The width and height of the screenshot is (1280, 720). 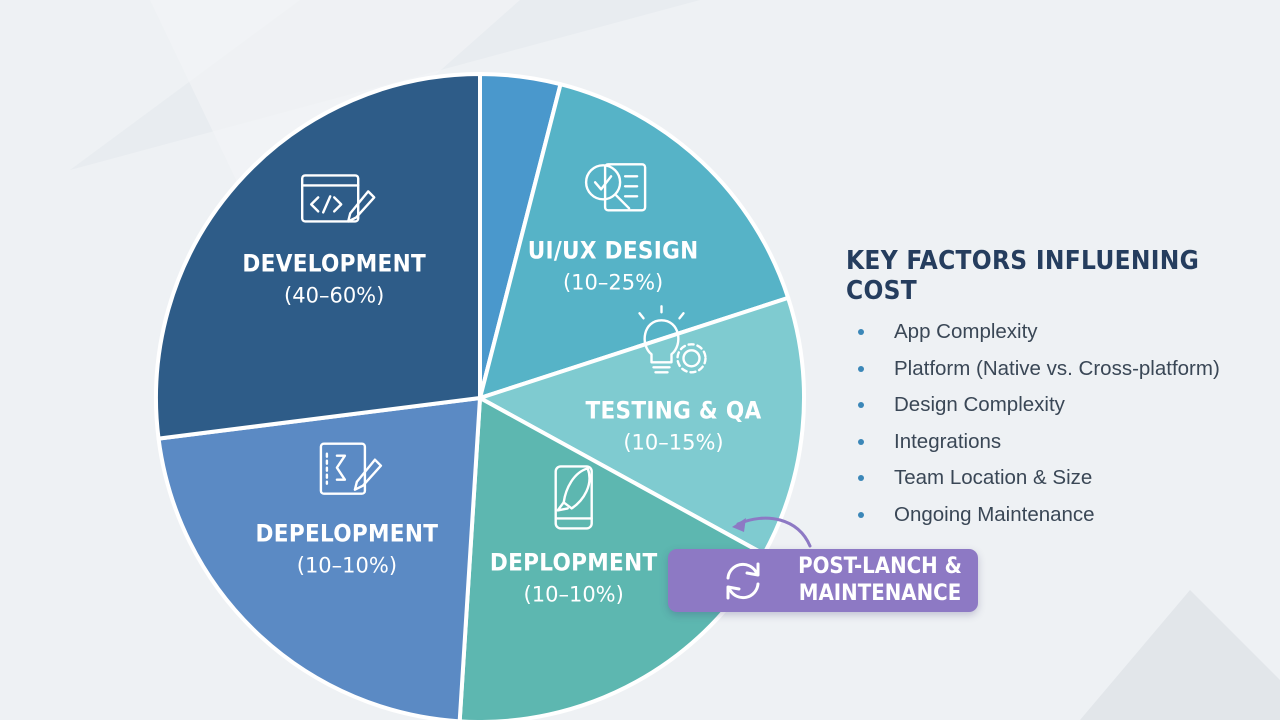 What do you see at coordinates (334, 263) in the screenshot?
I see `slice-label: DEVELOPMENT` at bounding box center [334, 263].